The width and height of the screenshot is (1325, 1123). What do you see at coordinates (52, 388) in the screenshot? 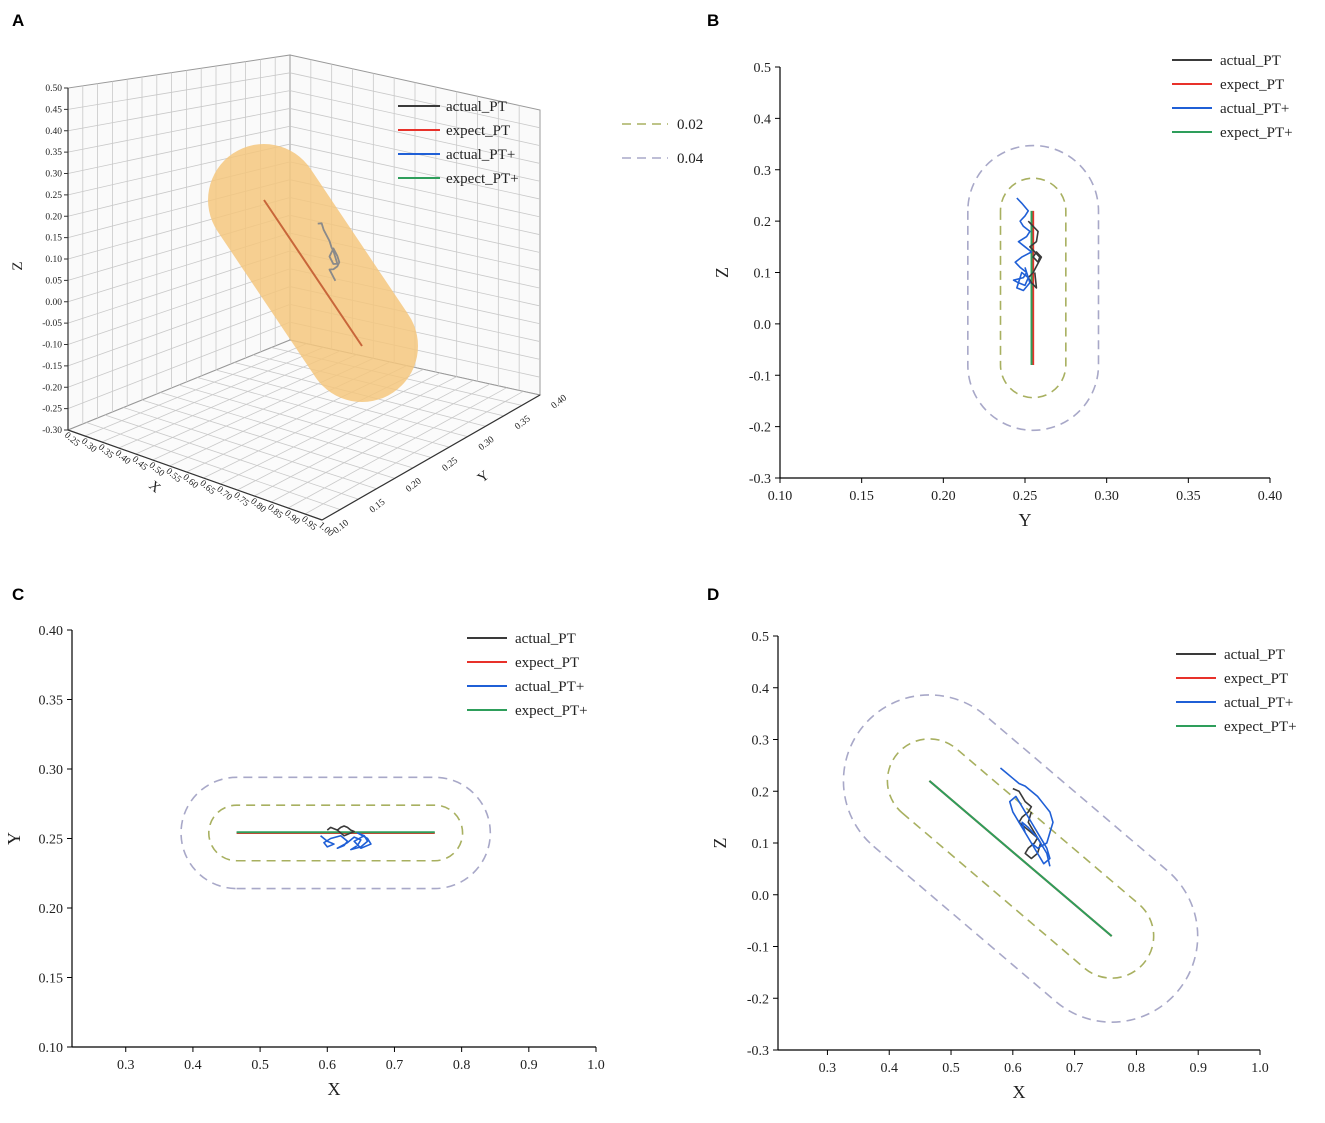
I see `z-tick-label: -0.20` at bounding box center [52, 388].